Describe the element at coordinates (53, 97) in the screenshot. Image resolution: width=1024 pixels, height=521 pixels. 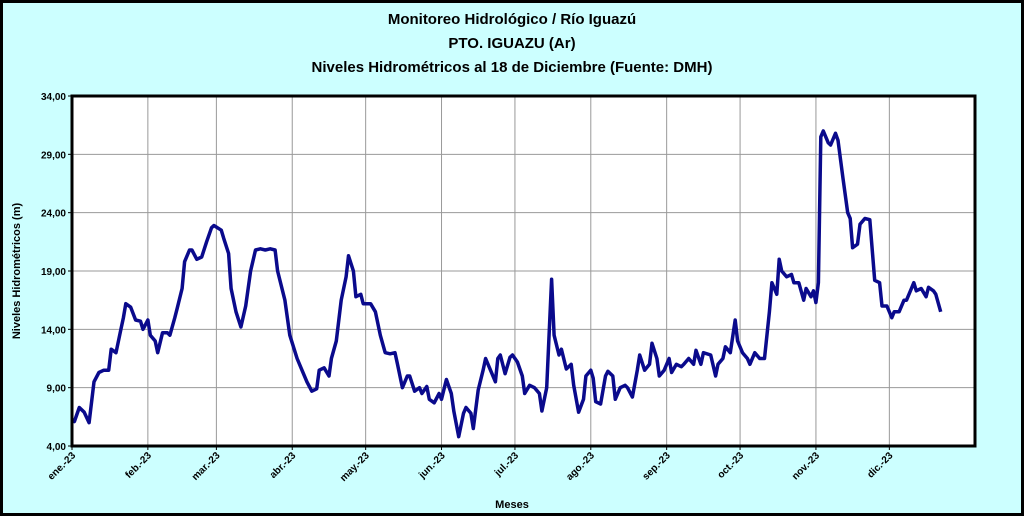
I see `y-tick-label: 34,00` at that location.